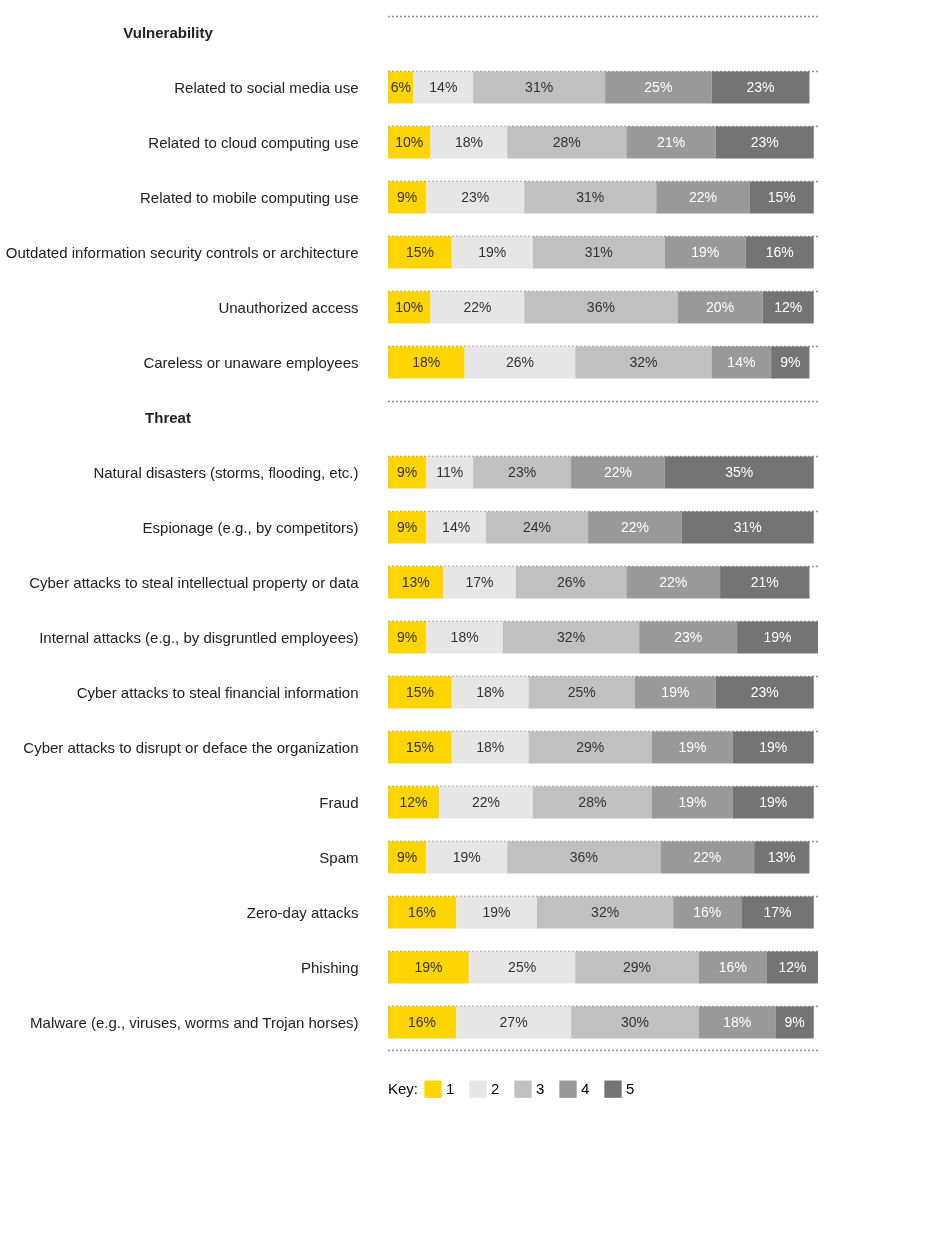 This screenshot has width=930, height=1251. I want to click on data-label: 27%, so click(513, 1021).